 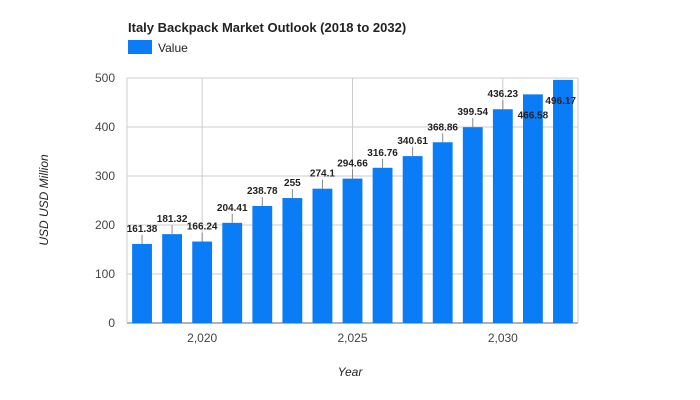 I want to click on data-label: 294.66, so click(x=352, y=164).